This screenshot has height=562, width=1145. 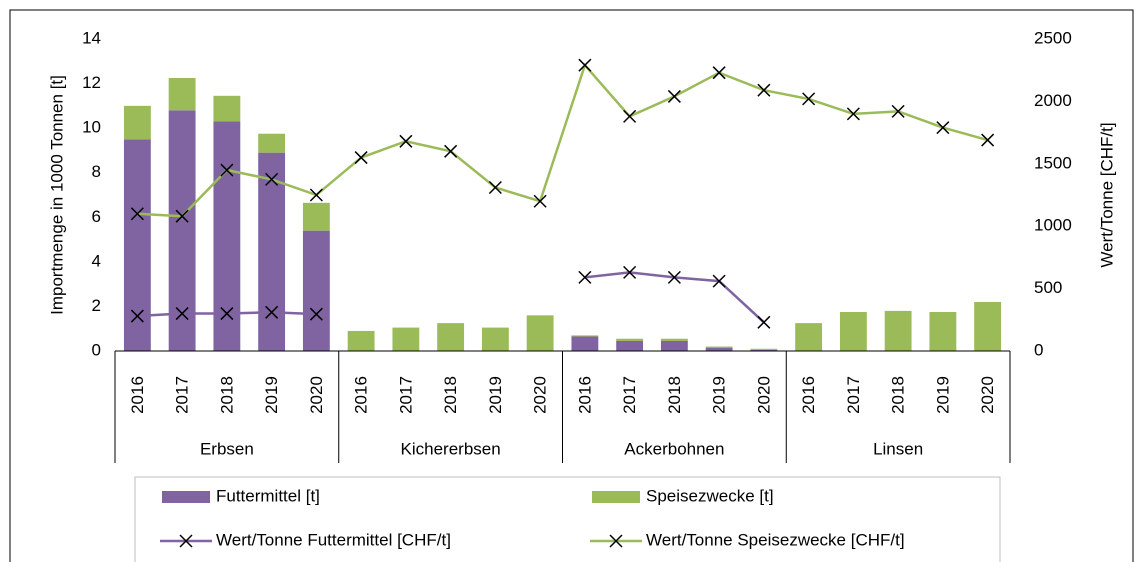 What do you see at coordinates (96, 349) in the screenshot?
I see `y-tick-label: 0` at bounding box center [96, 349].